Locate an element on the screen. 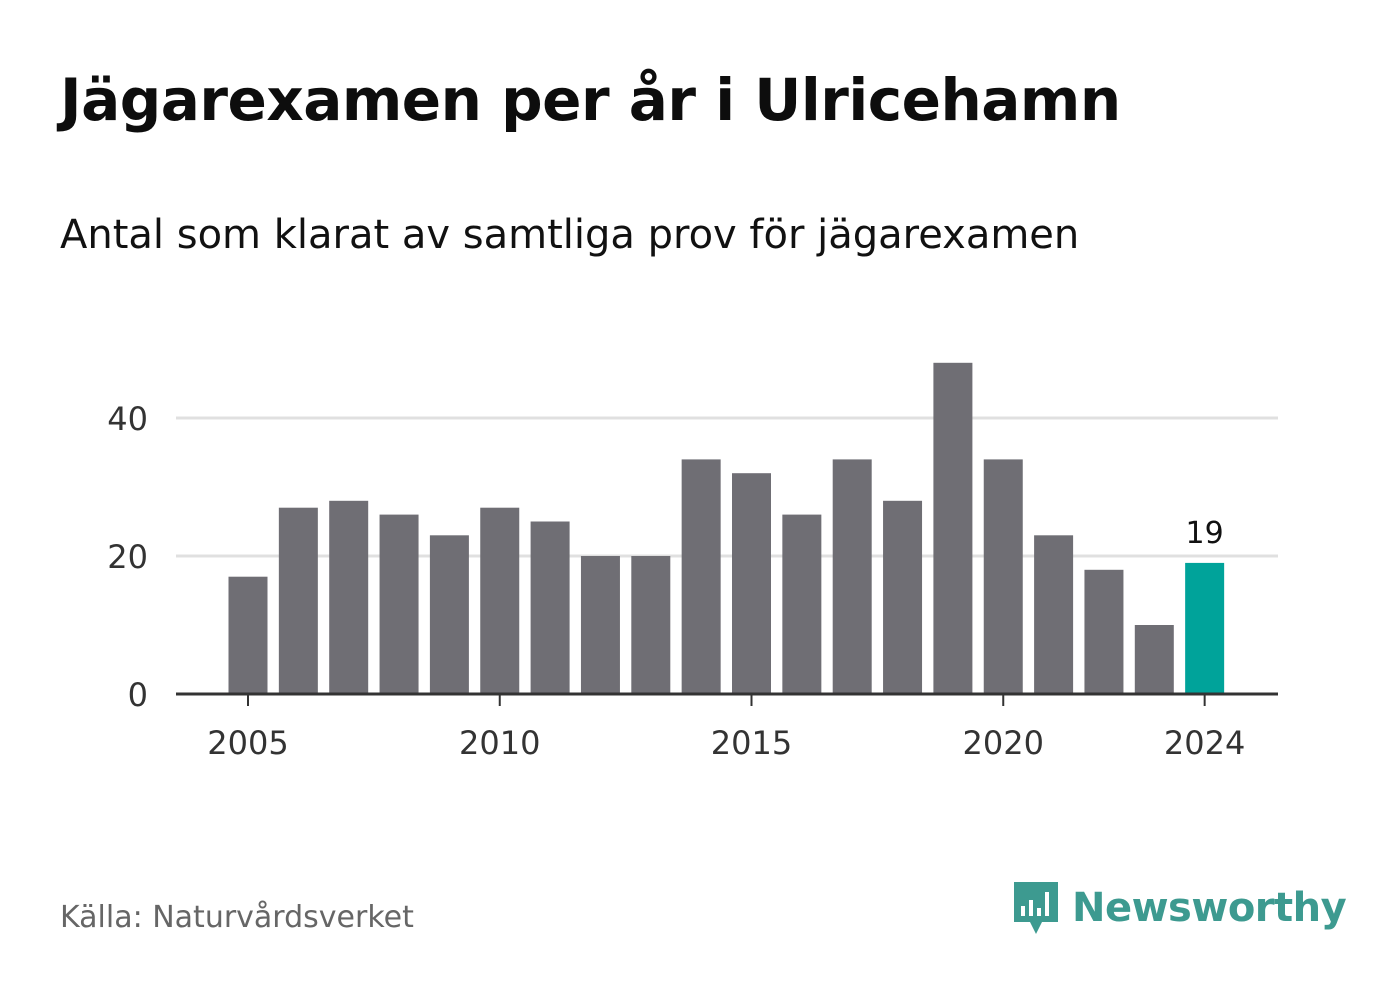 The width and height of the screenshot is (1382, 999). bar-2018 is located at coordinates (903, 597).